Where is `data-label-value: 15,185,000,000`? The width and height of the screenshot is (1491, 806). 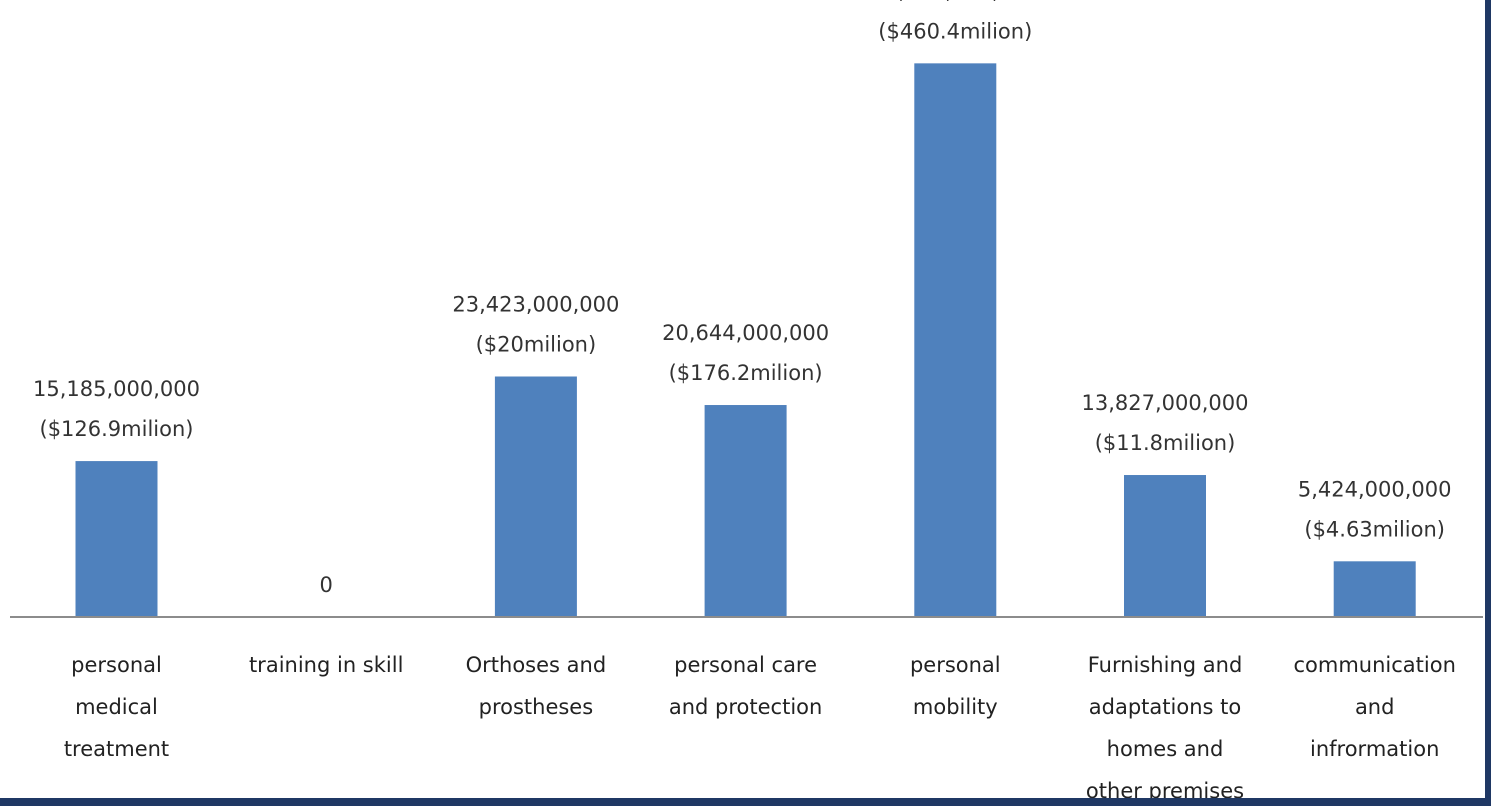
data-label-value: 15,185,000,000 is located at coordinates (116, 389).